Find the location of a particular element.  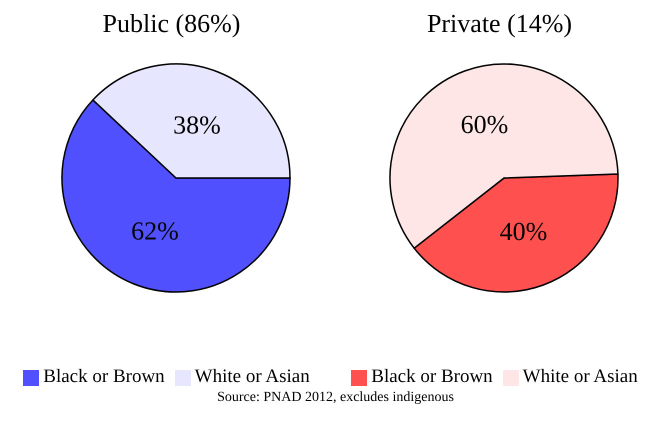

data-label: 62% is located at coordinates (155, 231).